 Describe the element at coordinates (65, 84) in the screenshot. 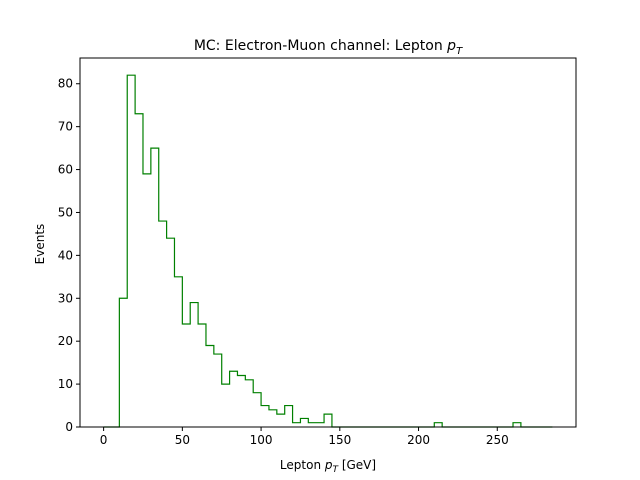

I see `y-tick-label: 80` at that location.